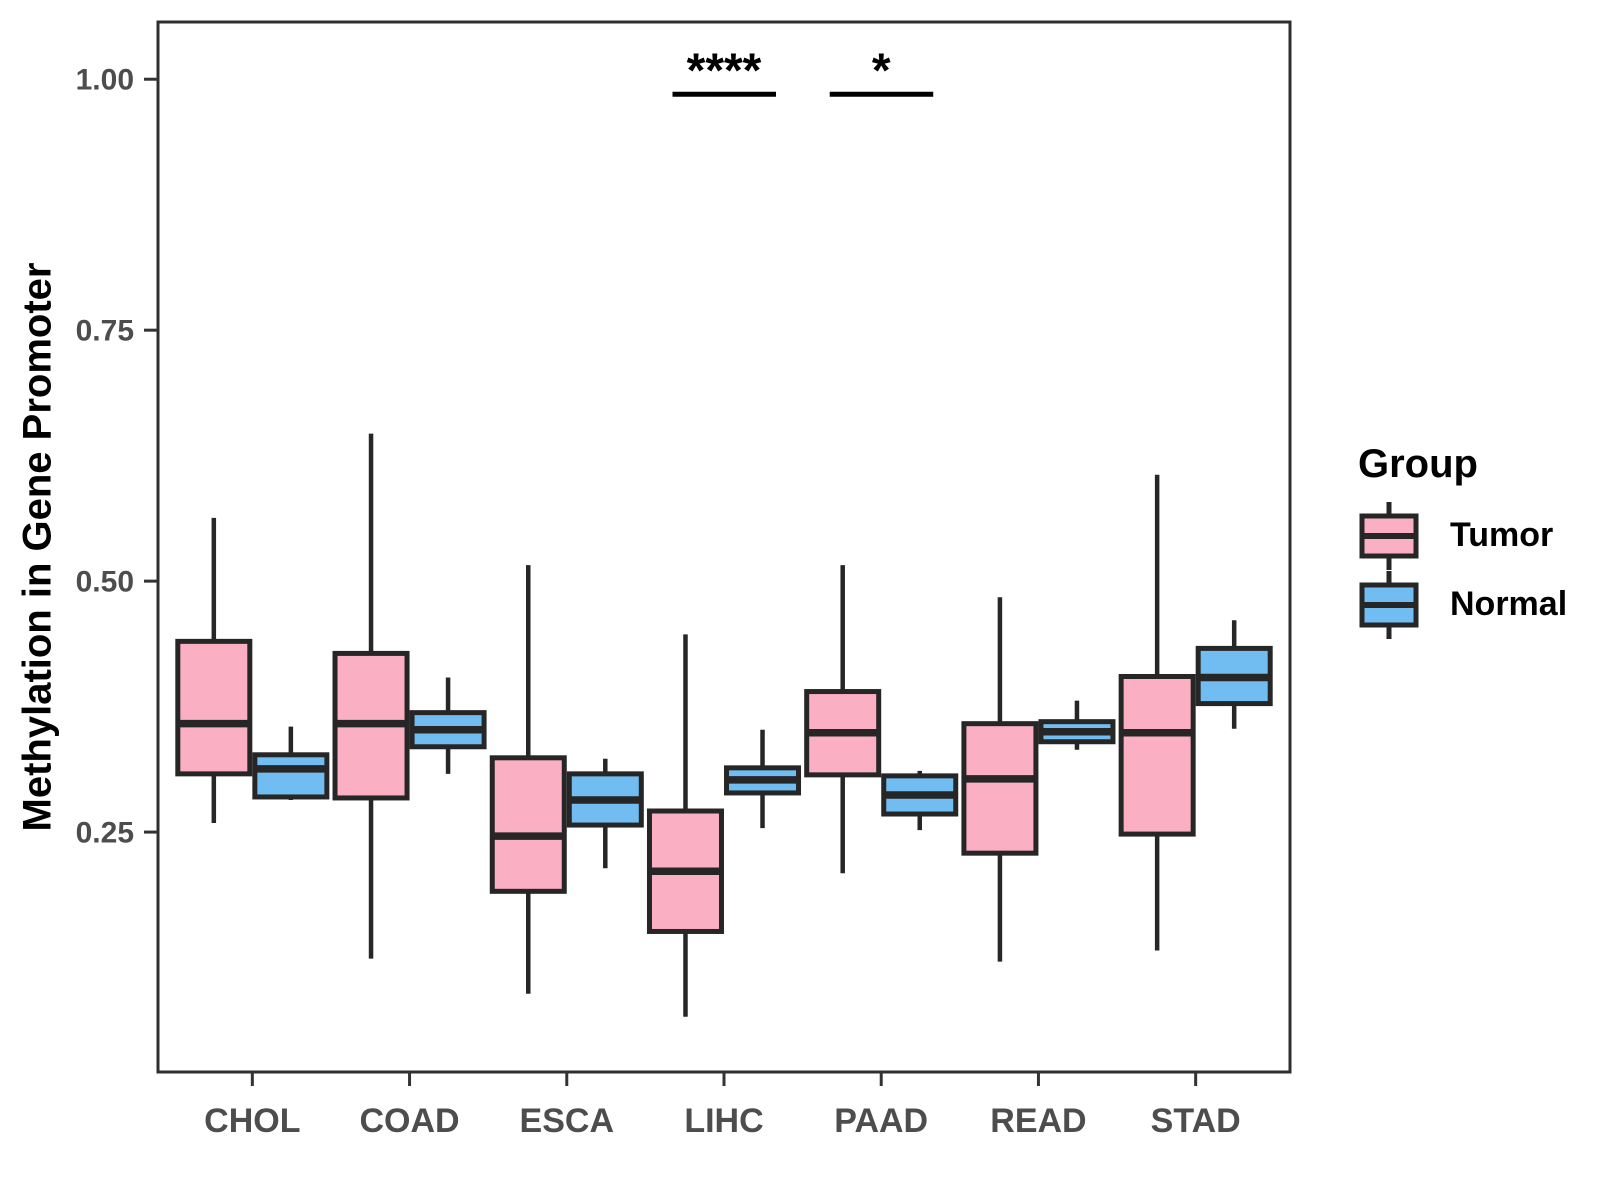 This screenshot has height=1200, width=1600. What do you see at coordinates (105, 581) in the screenshot?
I see `y-tick-label: 0.50` at bounding box center [105, 581].